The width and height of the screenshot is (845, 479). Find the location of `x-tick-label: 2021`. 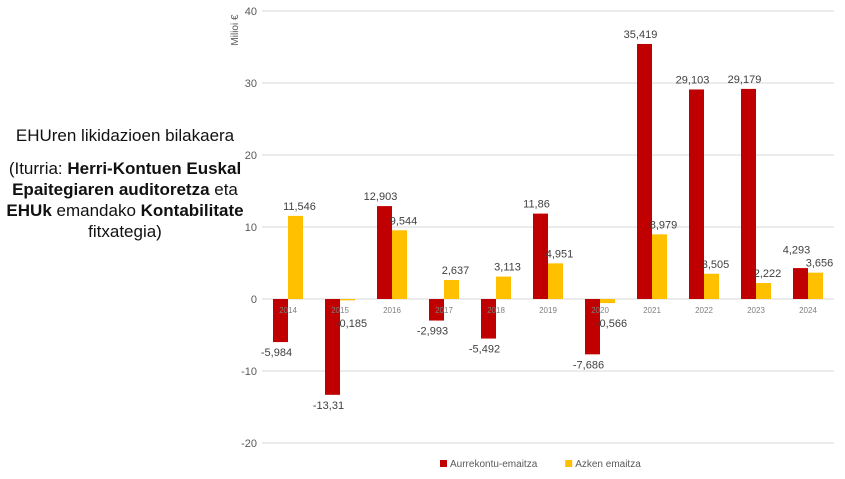

x-tick-label: 2021 is located at coordinates (652, 310).